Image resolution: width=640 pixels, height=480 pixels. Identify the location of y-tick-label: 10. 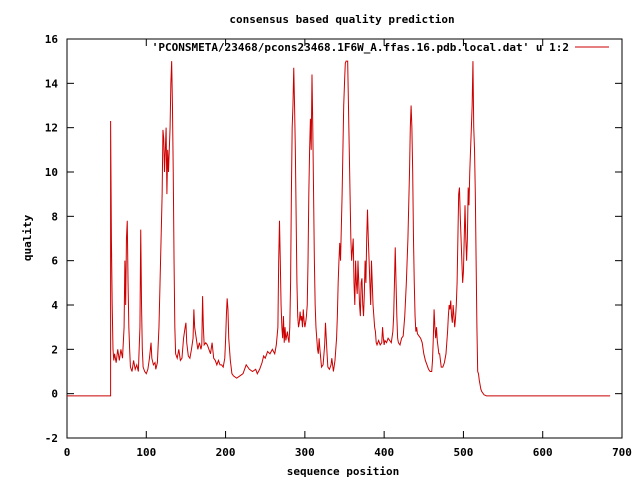
(51, 172).